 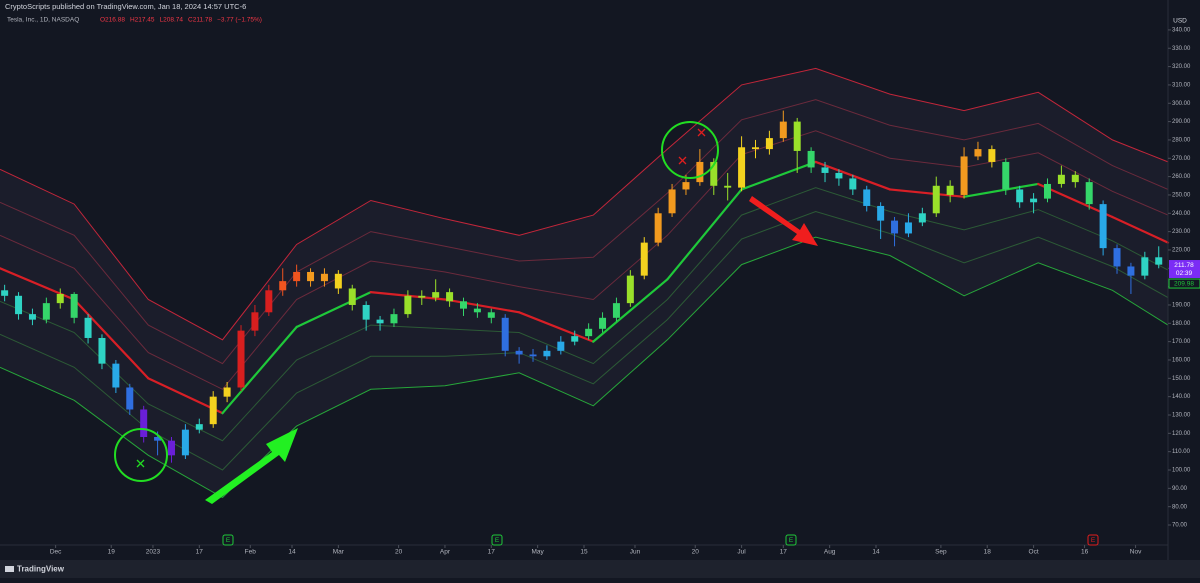 I want to click on cross-marker, so click(x=682, y=160).